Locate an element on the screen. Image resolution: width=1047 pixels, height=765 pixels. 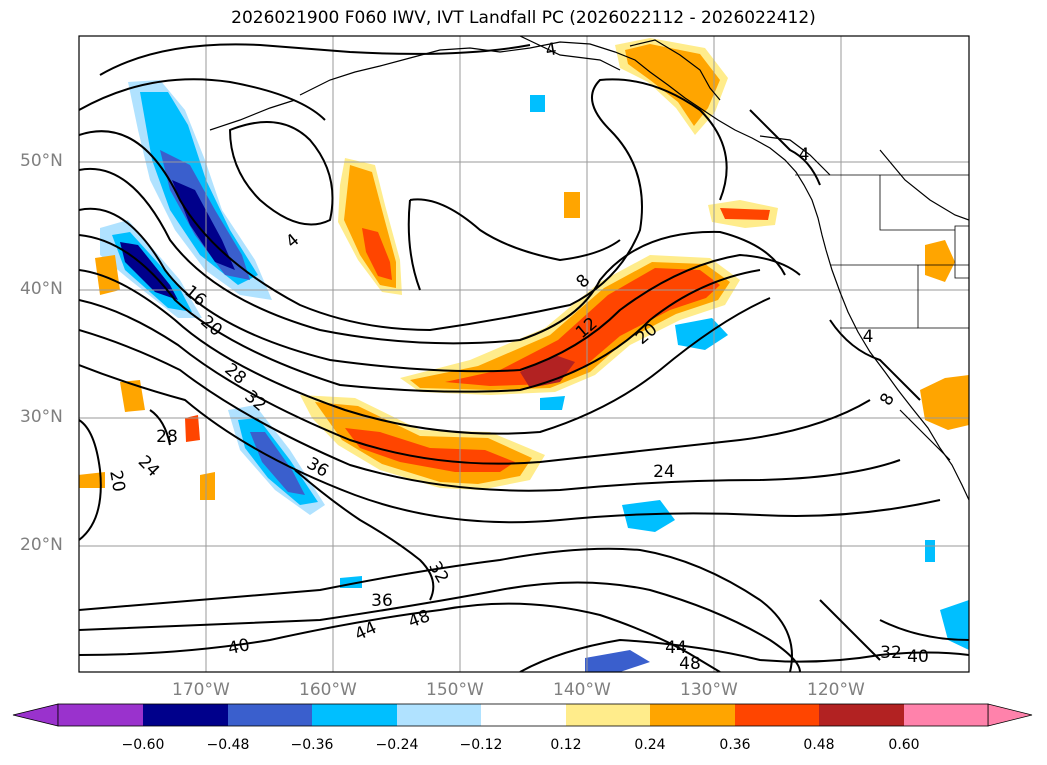
lon-label-150w: 150°W is located at coordinates (455, 690).